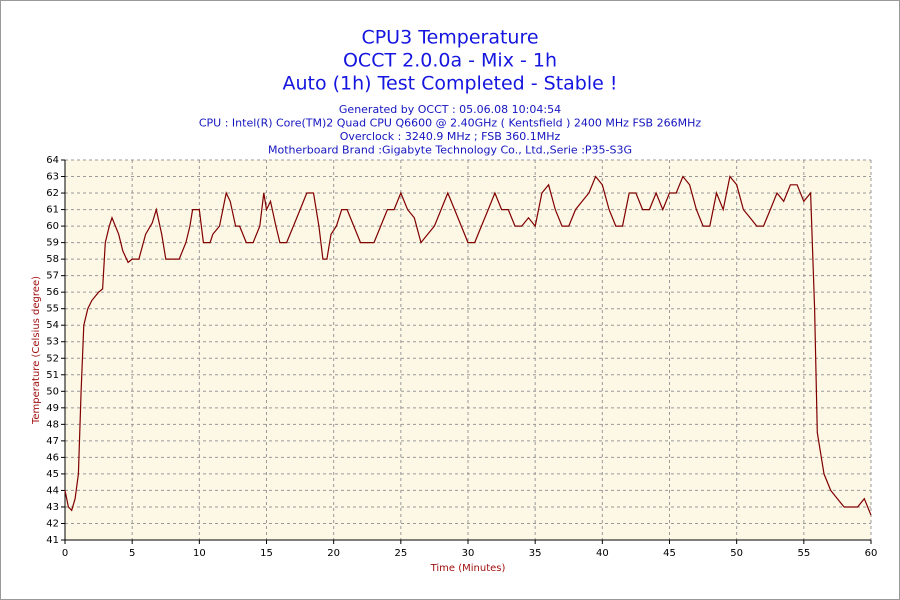 The height and width of the screenshot is (600, 900). Describe the element at coordinates (450, 136) in the screenshot. I see `chart-subtitle: Overclock : 3240.9 MHz ; FSB 360.1MHz` at that location.